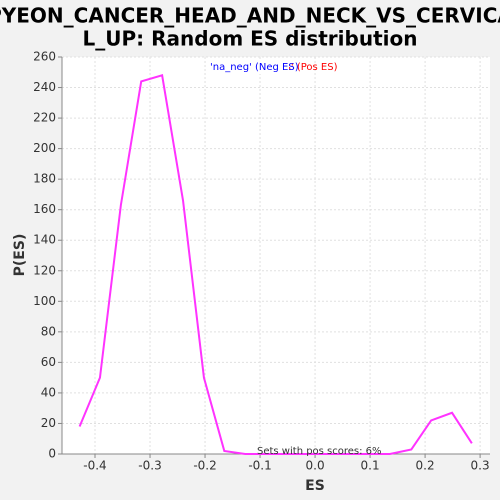 This screenshot has height=500, width=500. What do you see at coordinates (94, 466) in the screenshot?
I see `x-tick-label: -0.4` at bounding box center [94, 466].